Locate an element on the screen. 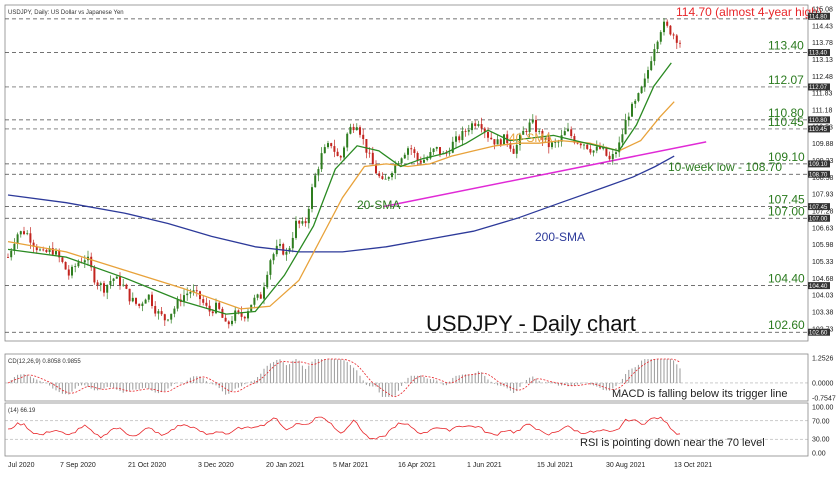 The width and height of the screenshot is (839, 482). rsi-tick-label: 70.00 is located at coordinates (821, 421).